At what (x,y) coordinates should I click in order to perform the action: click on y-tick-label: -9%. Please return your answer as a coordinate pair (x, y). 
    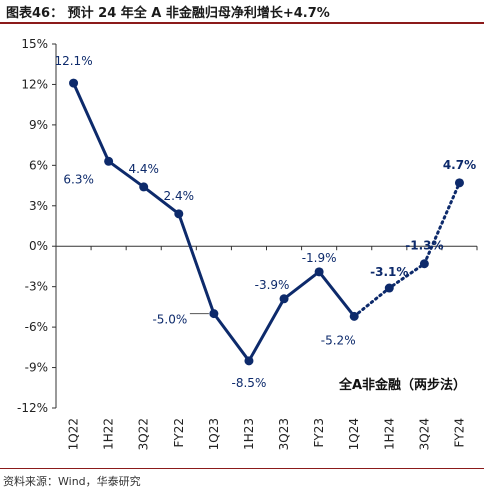
    Looking at the image, I should click on (36, 368).